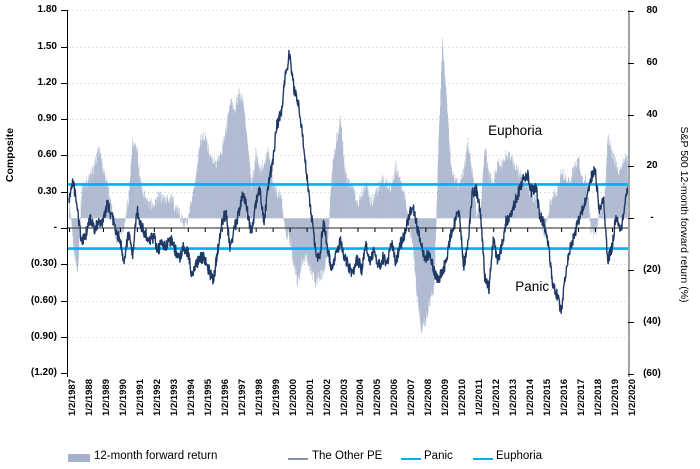 The height and width of the screenshot is (469, 700). I want to click on x-axis-date-label: 1/2/2003, so click(344, 397).